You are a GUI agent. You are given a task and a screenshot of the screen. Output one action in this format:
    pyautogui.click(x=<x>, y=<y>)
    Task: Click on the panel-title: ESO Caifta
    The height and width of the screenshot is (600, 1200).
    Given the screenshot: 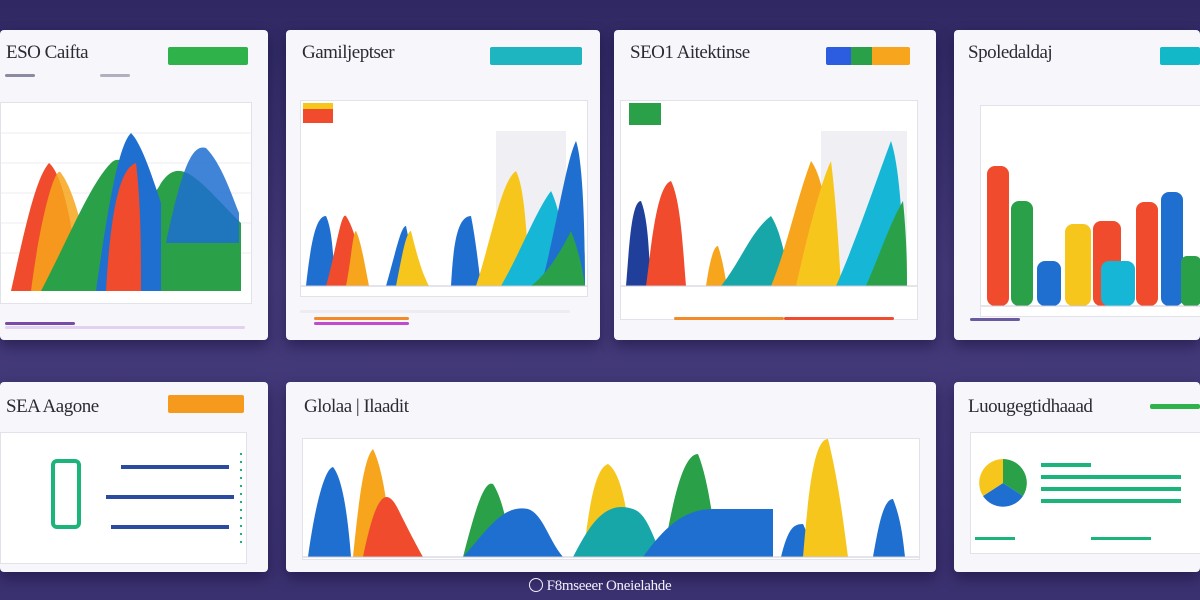 What is the action you would take?
    pyautogui.click(x=47, y=52)
    